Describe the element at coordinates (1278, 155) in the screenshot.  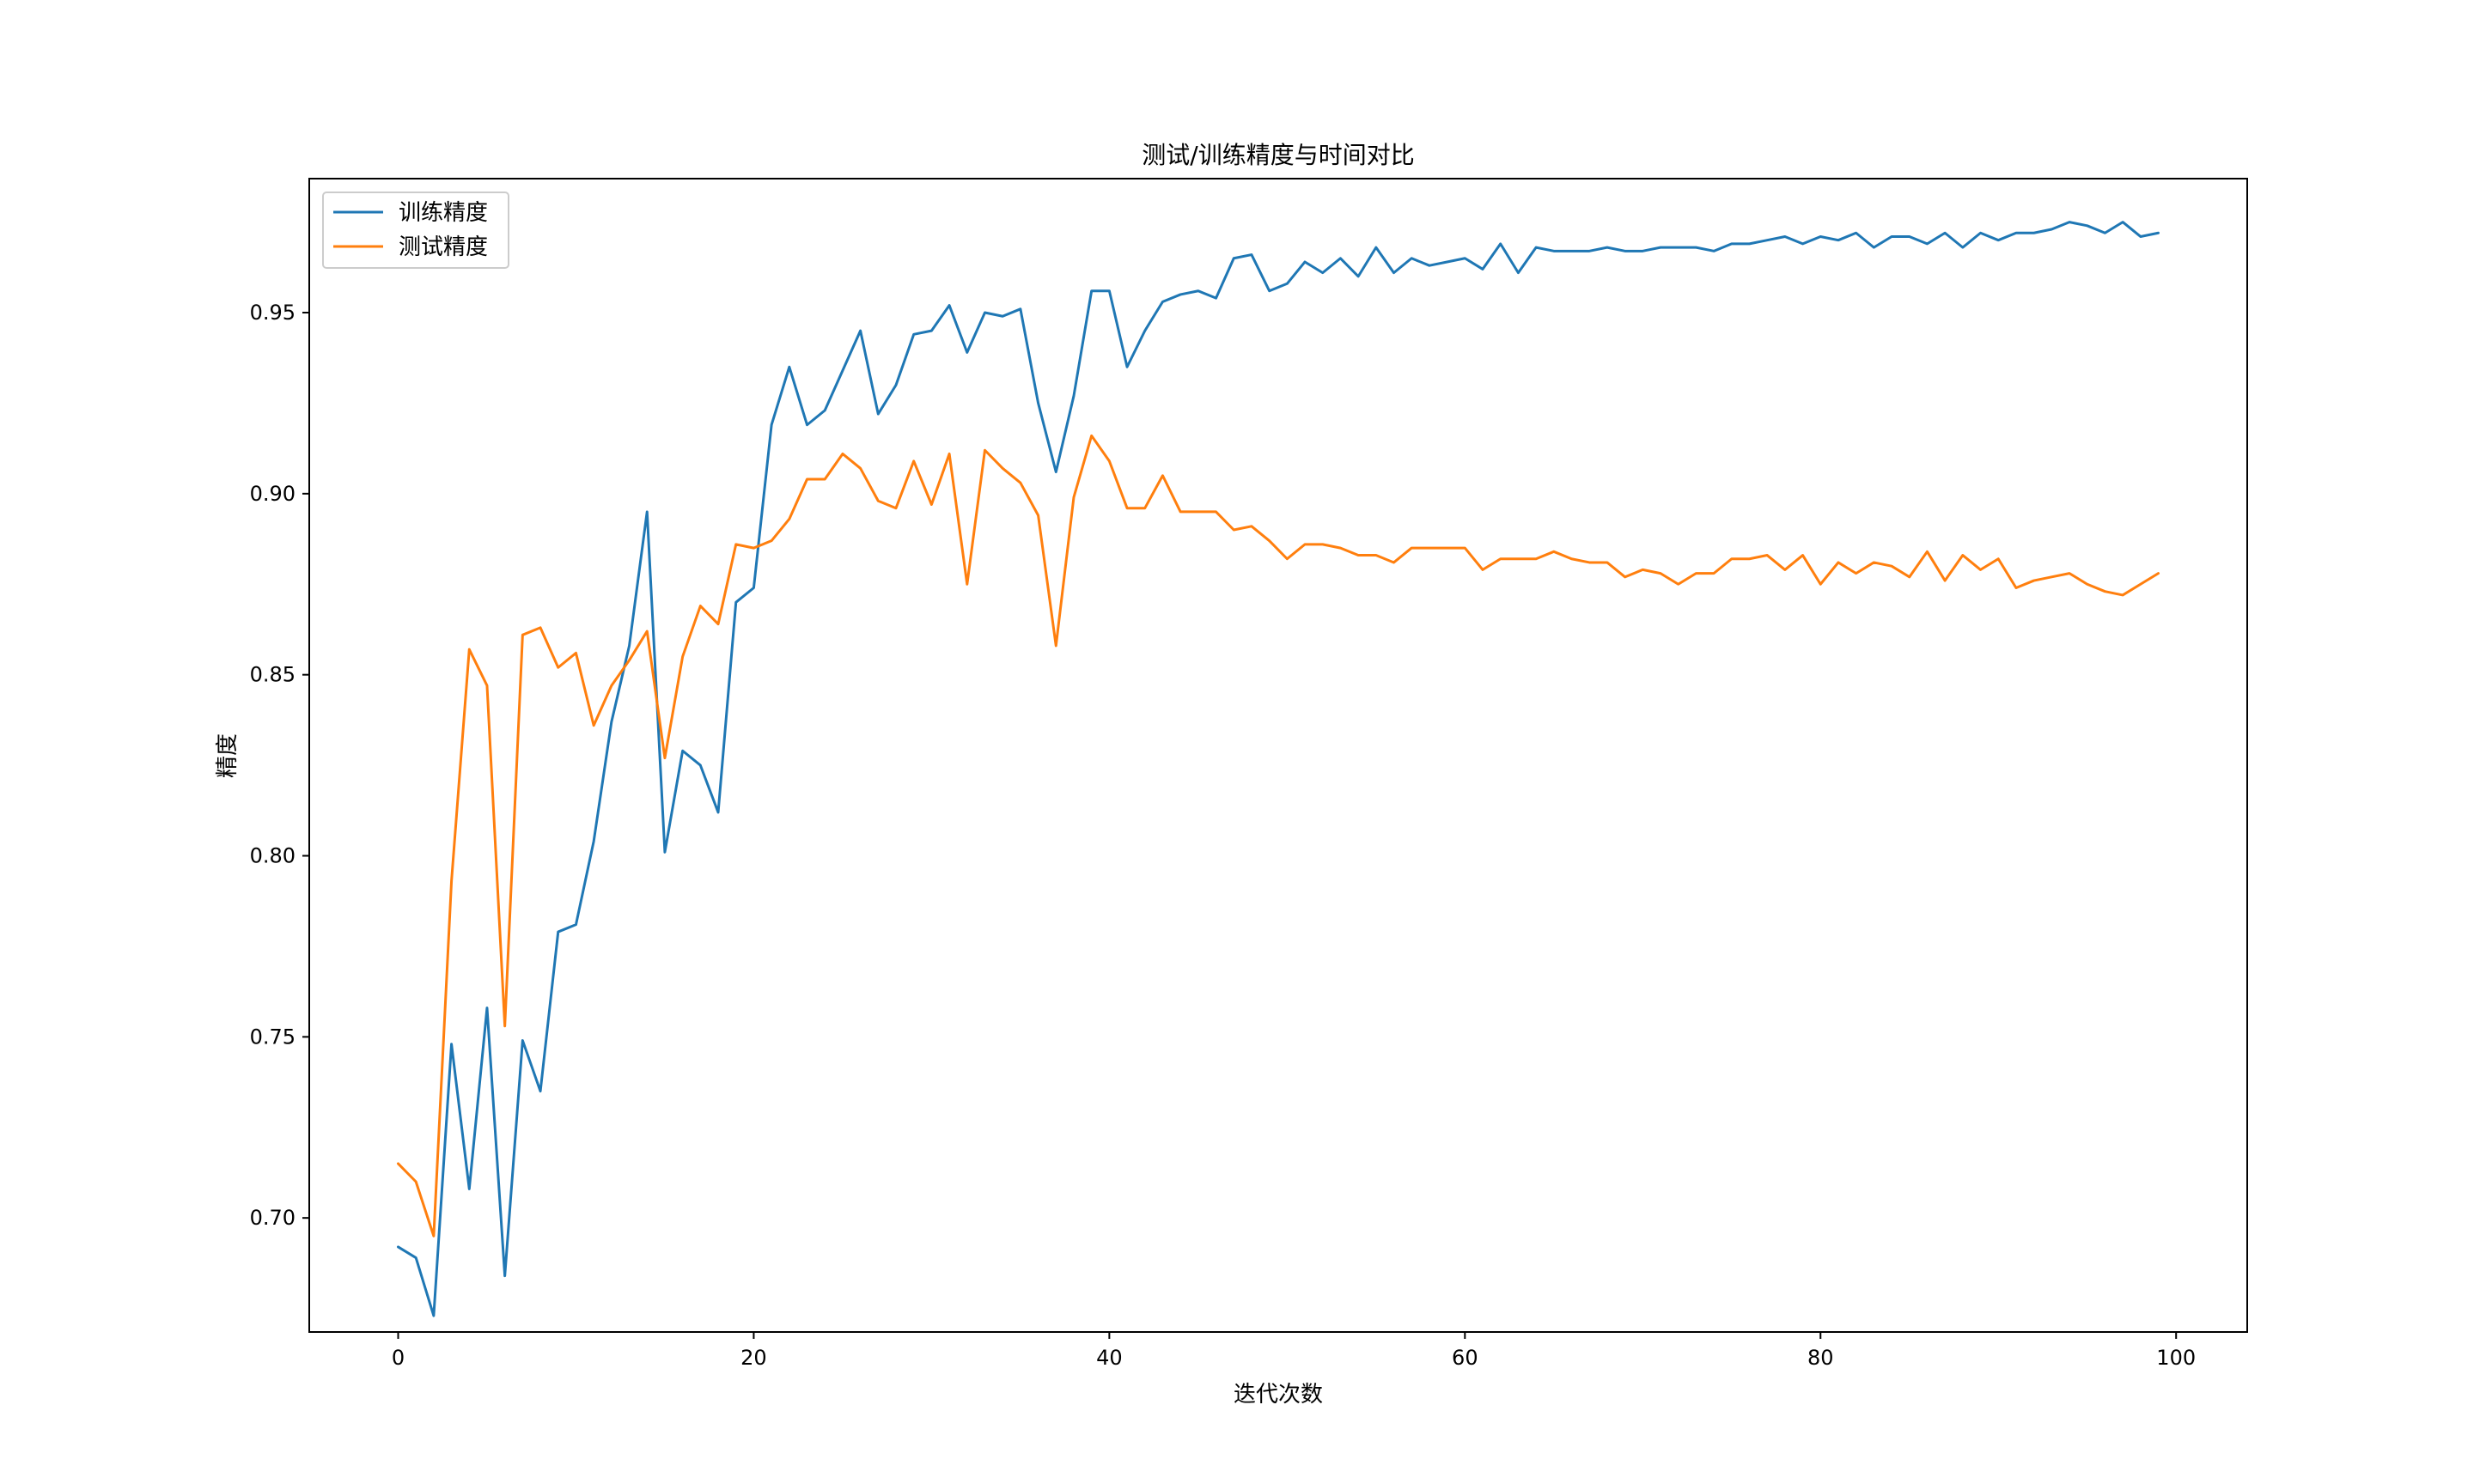
I see `chart-title: 测试/训练精度与时间对比` at that location.